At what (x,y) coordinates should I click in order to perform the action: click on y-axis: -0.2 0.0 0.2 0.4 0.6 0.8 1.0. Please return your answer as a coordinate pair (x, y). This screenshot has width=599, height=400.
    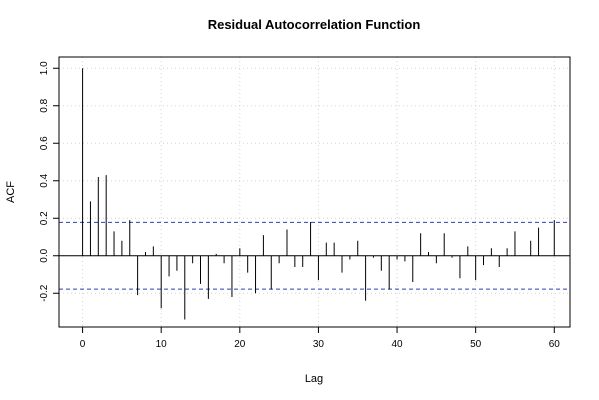
    Looking at the image, I should click on (49, 181).